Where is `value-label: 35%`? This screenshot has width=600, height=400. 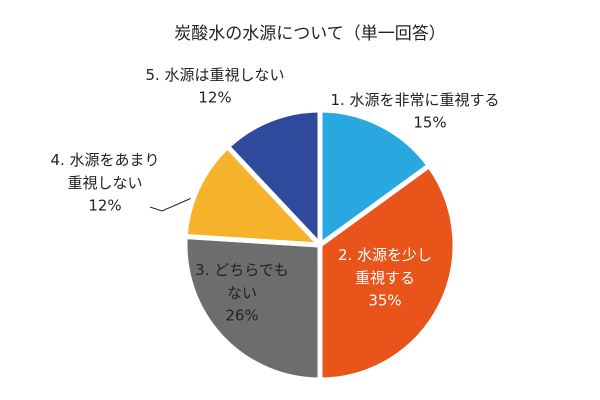 value-label: 35% is located at coordinates (384, 301).